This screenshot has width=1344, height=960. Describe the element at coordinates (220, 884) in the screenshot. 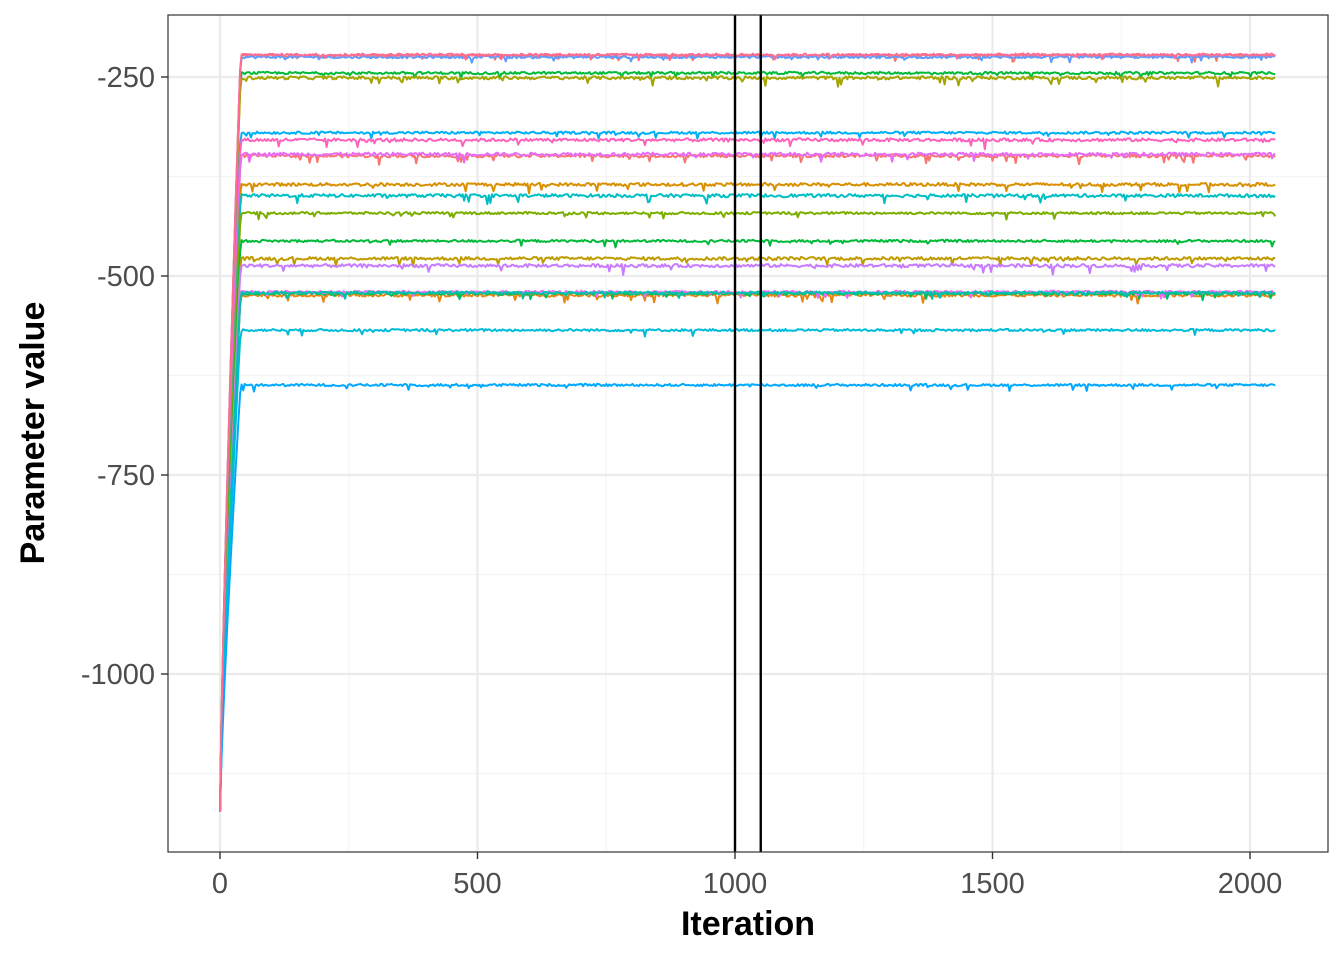

I see `x-tick-label: 0` at that location.